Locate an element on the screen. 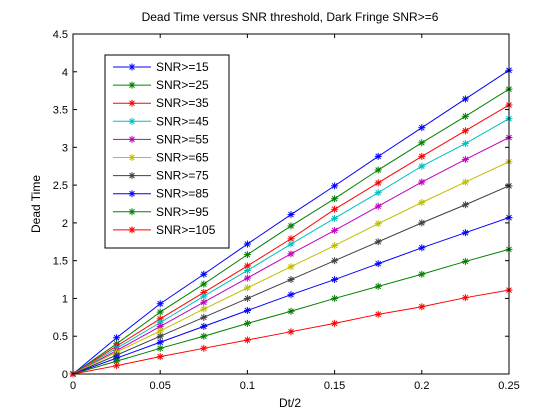 The image size is (560, 420). legend-item: SNR>=45 is located at coordinates (161, 121).